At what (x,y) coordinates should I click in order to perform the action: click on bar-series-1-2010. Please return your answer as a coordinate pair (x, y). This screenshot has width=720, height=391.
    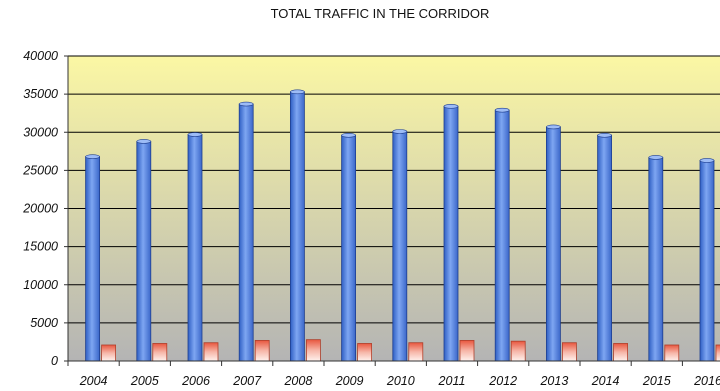
    Looking at the image, I should click on (400, 246).